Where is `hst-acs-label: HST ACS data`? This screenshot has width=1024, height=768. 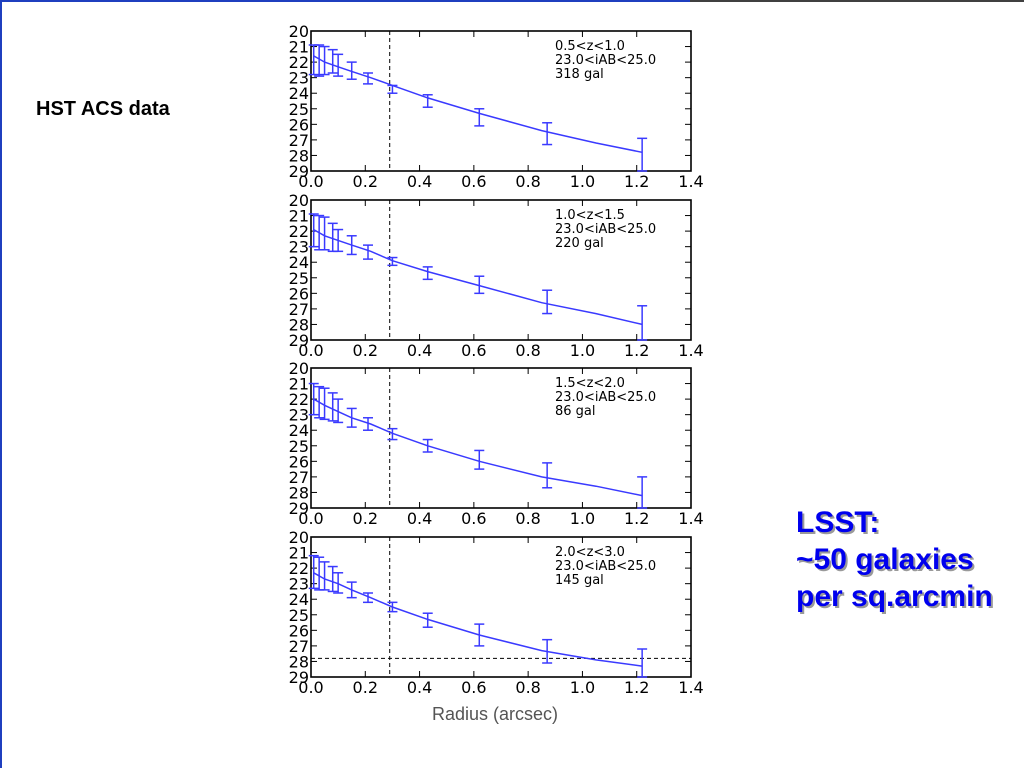 hst-acs-label: HST ACS data is located at coordinates (103, 109).